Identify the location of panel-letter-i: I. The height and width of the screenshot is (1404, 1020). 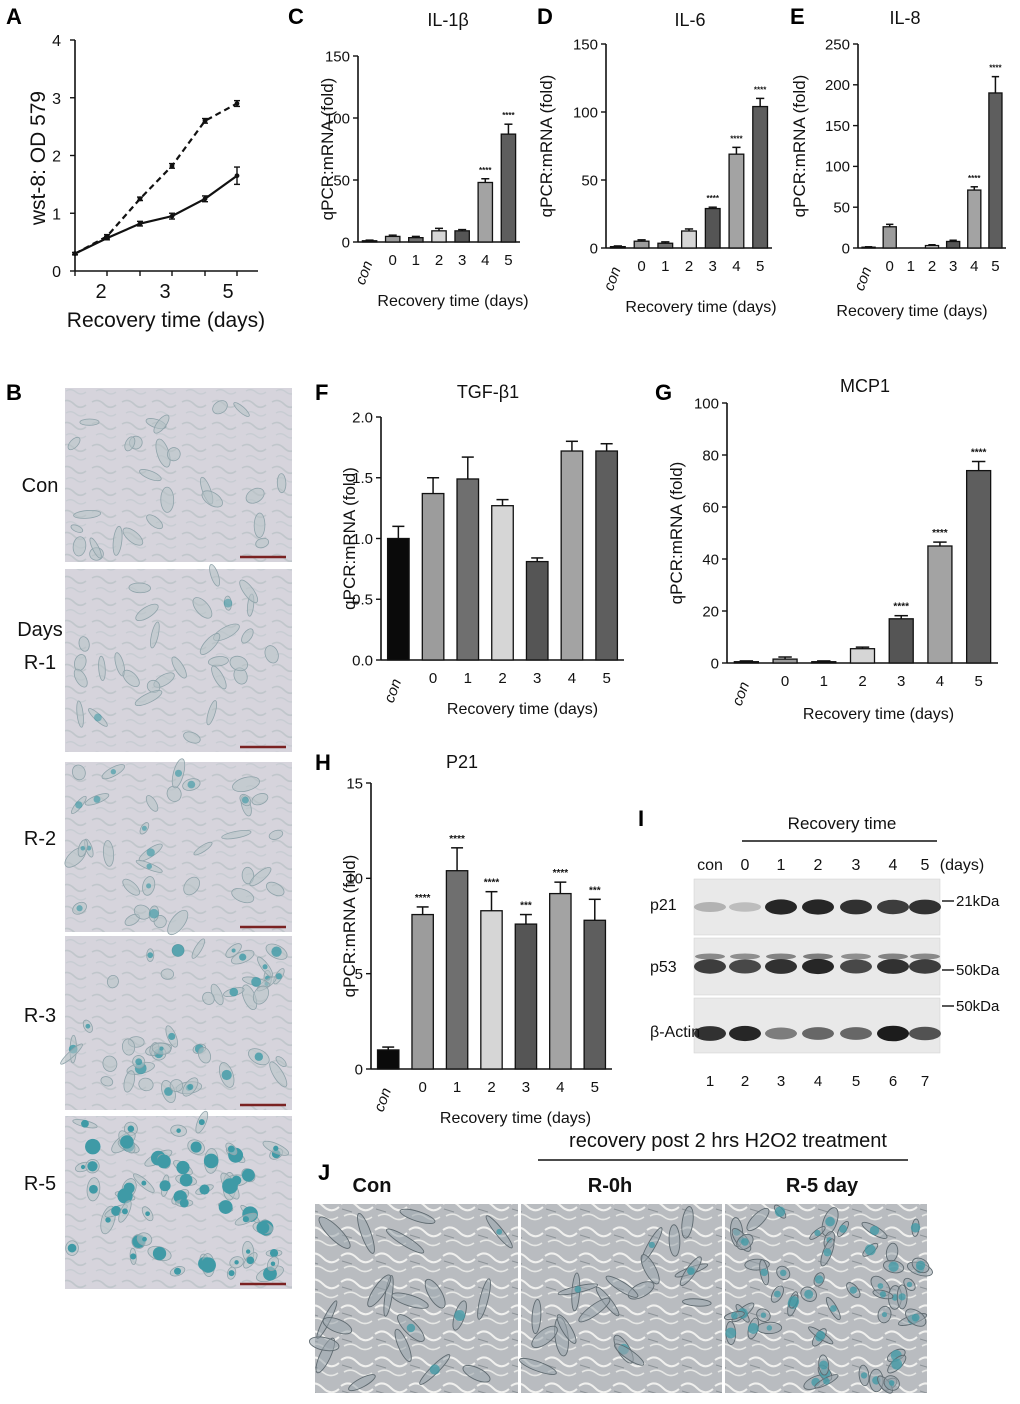
(641, 818).